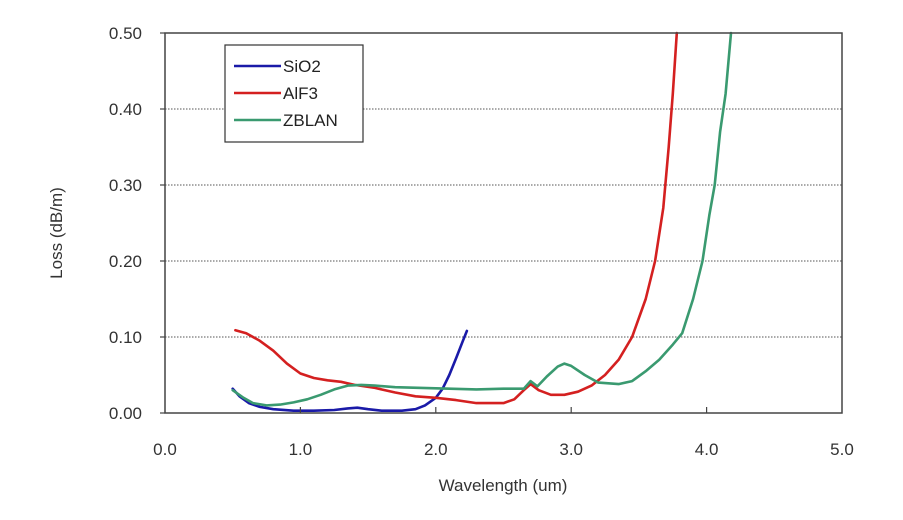  I want to click on y-axis-title: Loss (dB/m), so click(56, 233).